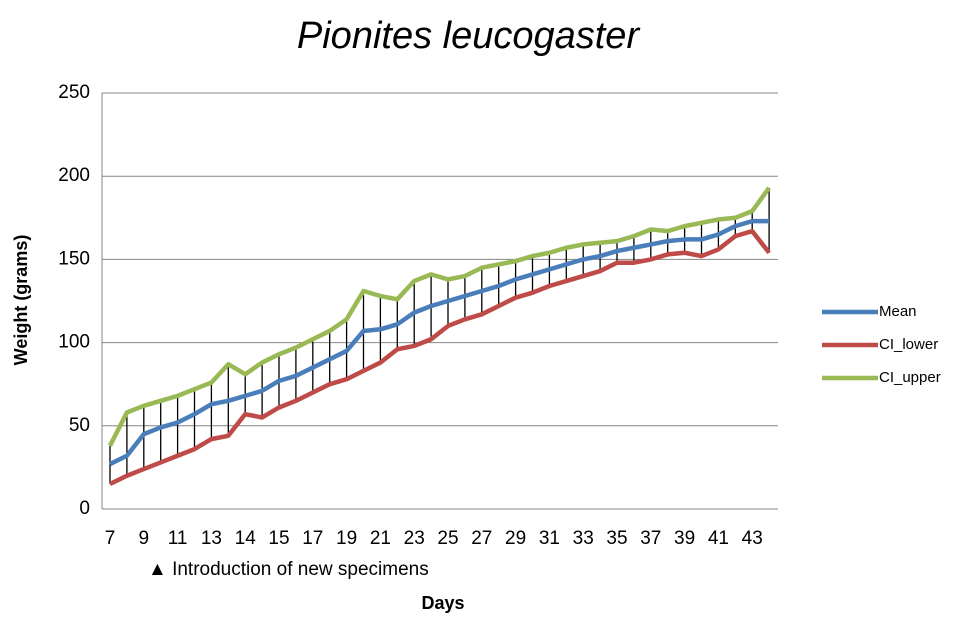 The image size is (962, 617). What do you see at coordinates (910, 377) in the screenshot?
I see `legend-label: CI_upper` at bounding box center [910, 377].